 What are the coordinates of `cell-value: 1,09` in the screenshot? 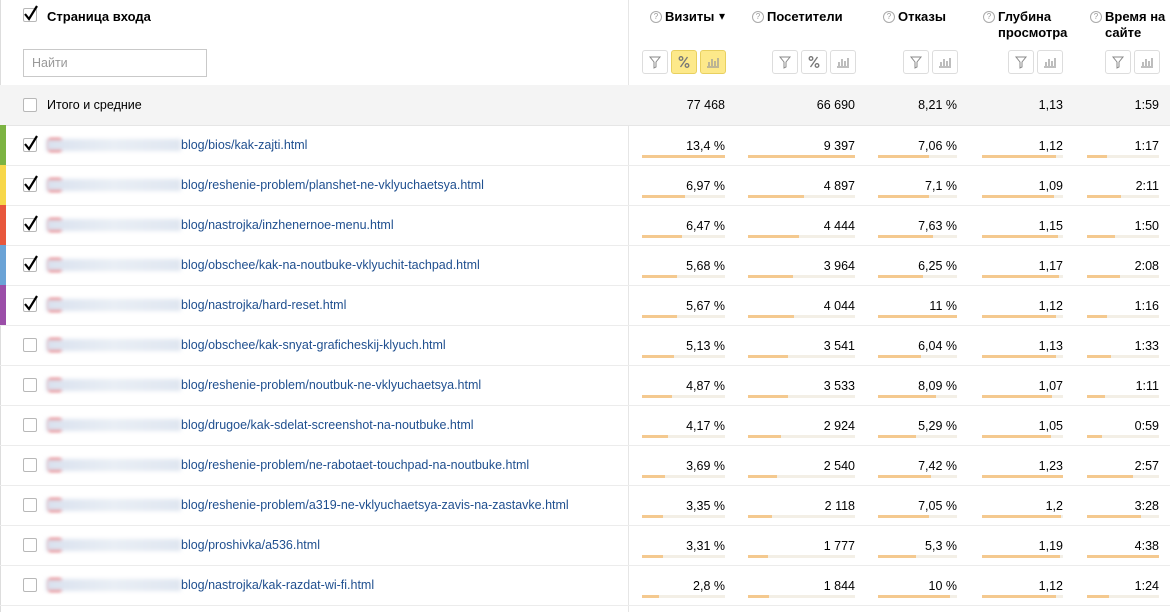 It's located at (1050, 186).